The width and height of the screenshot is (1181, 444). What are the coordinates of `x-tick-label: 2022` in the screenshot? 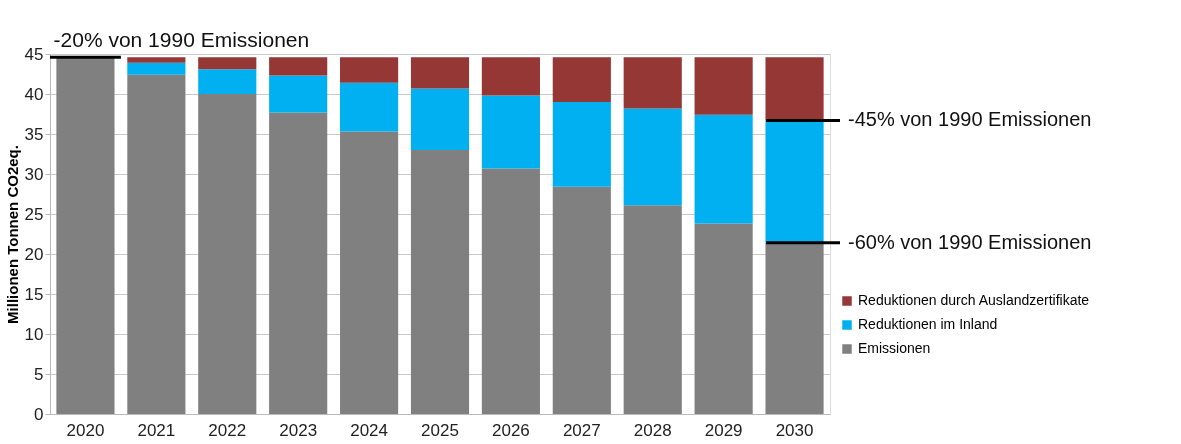 It's located at (227, 430).